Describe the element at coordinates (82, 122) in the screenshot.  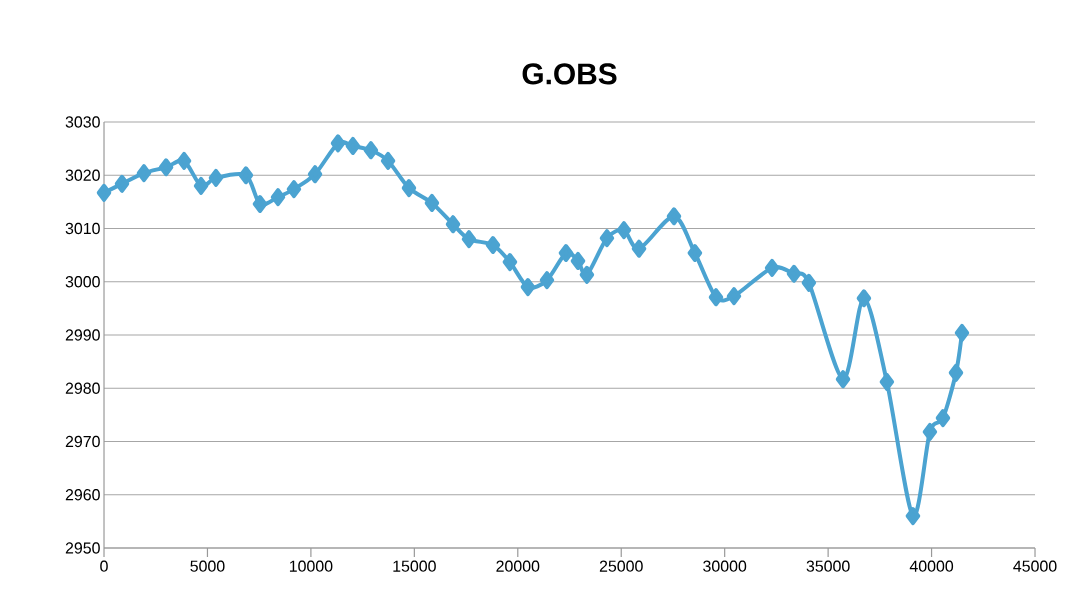
I see `y-tick-label: 3030` at that location.